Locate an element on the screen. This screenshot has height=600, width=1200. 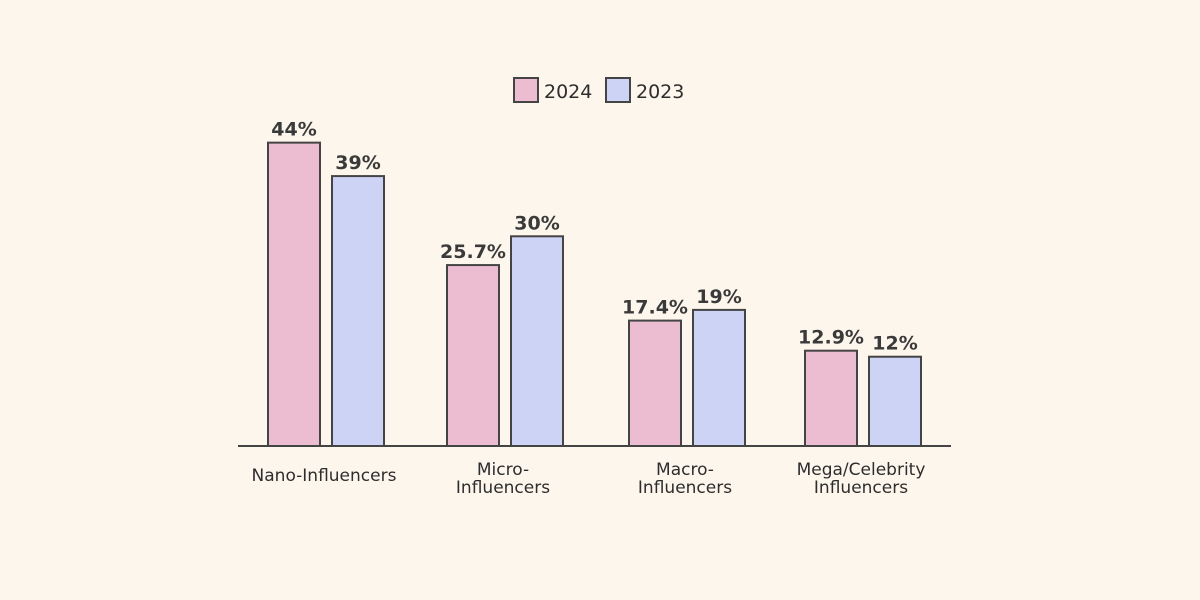
data-label: 30% is located at coordinates (536, 223).